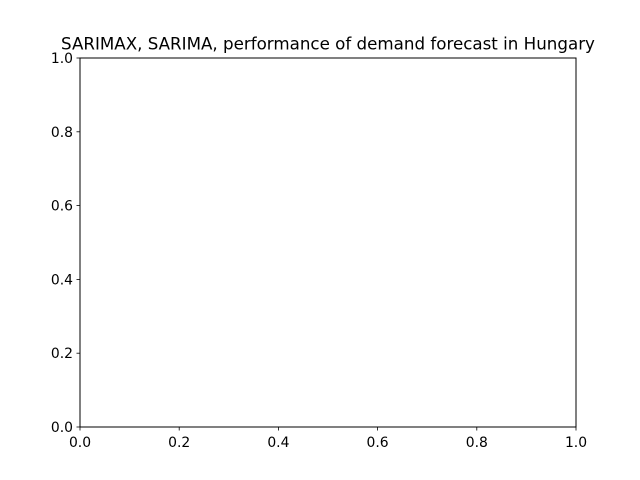 Image resolution: width=640 pixels, height=480 pixels. I want to click on x-tick-label: 0.4, so click(278, 443).